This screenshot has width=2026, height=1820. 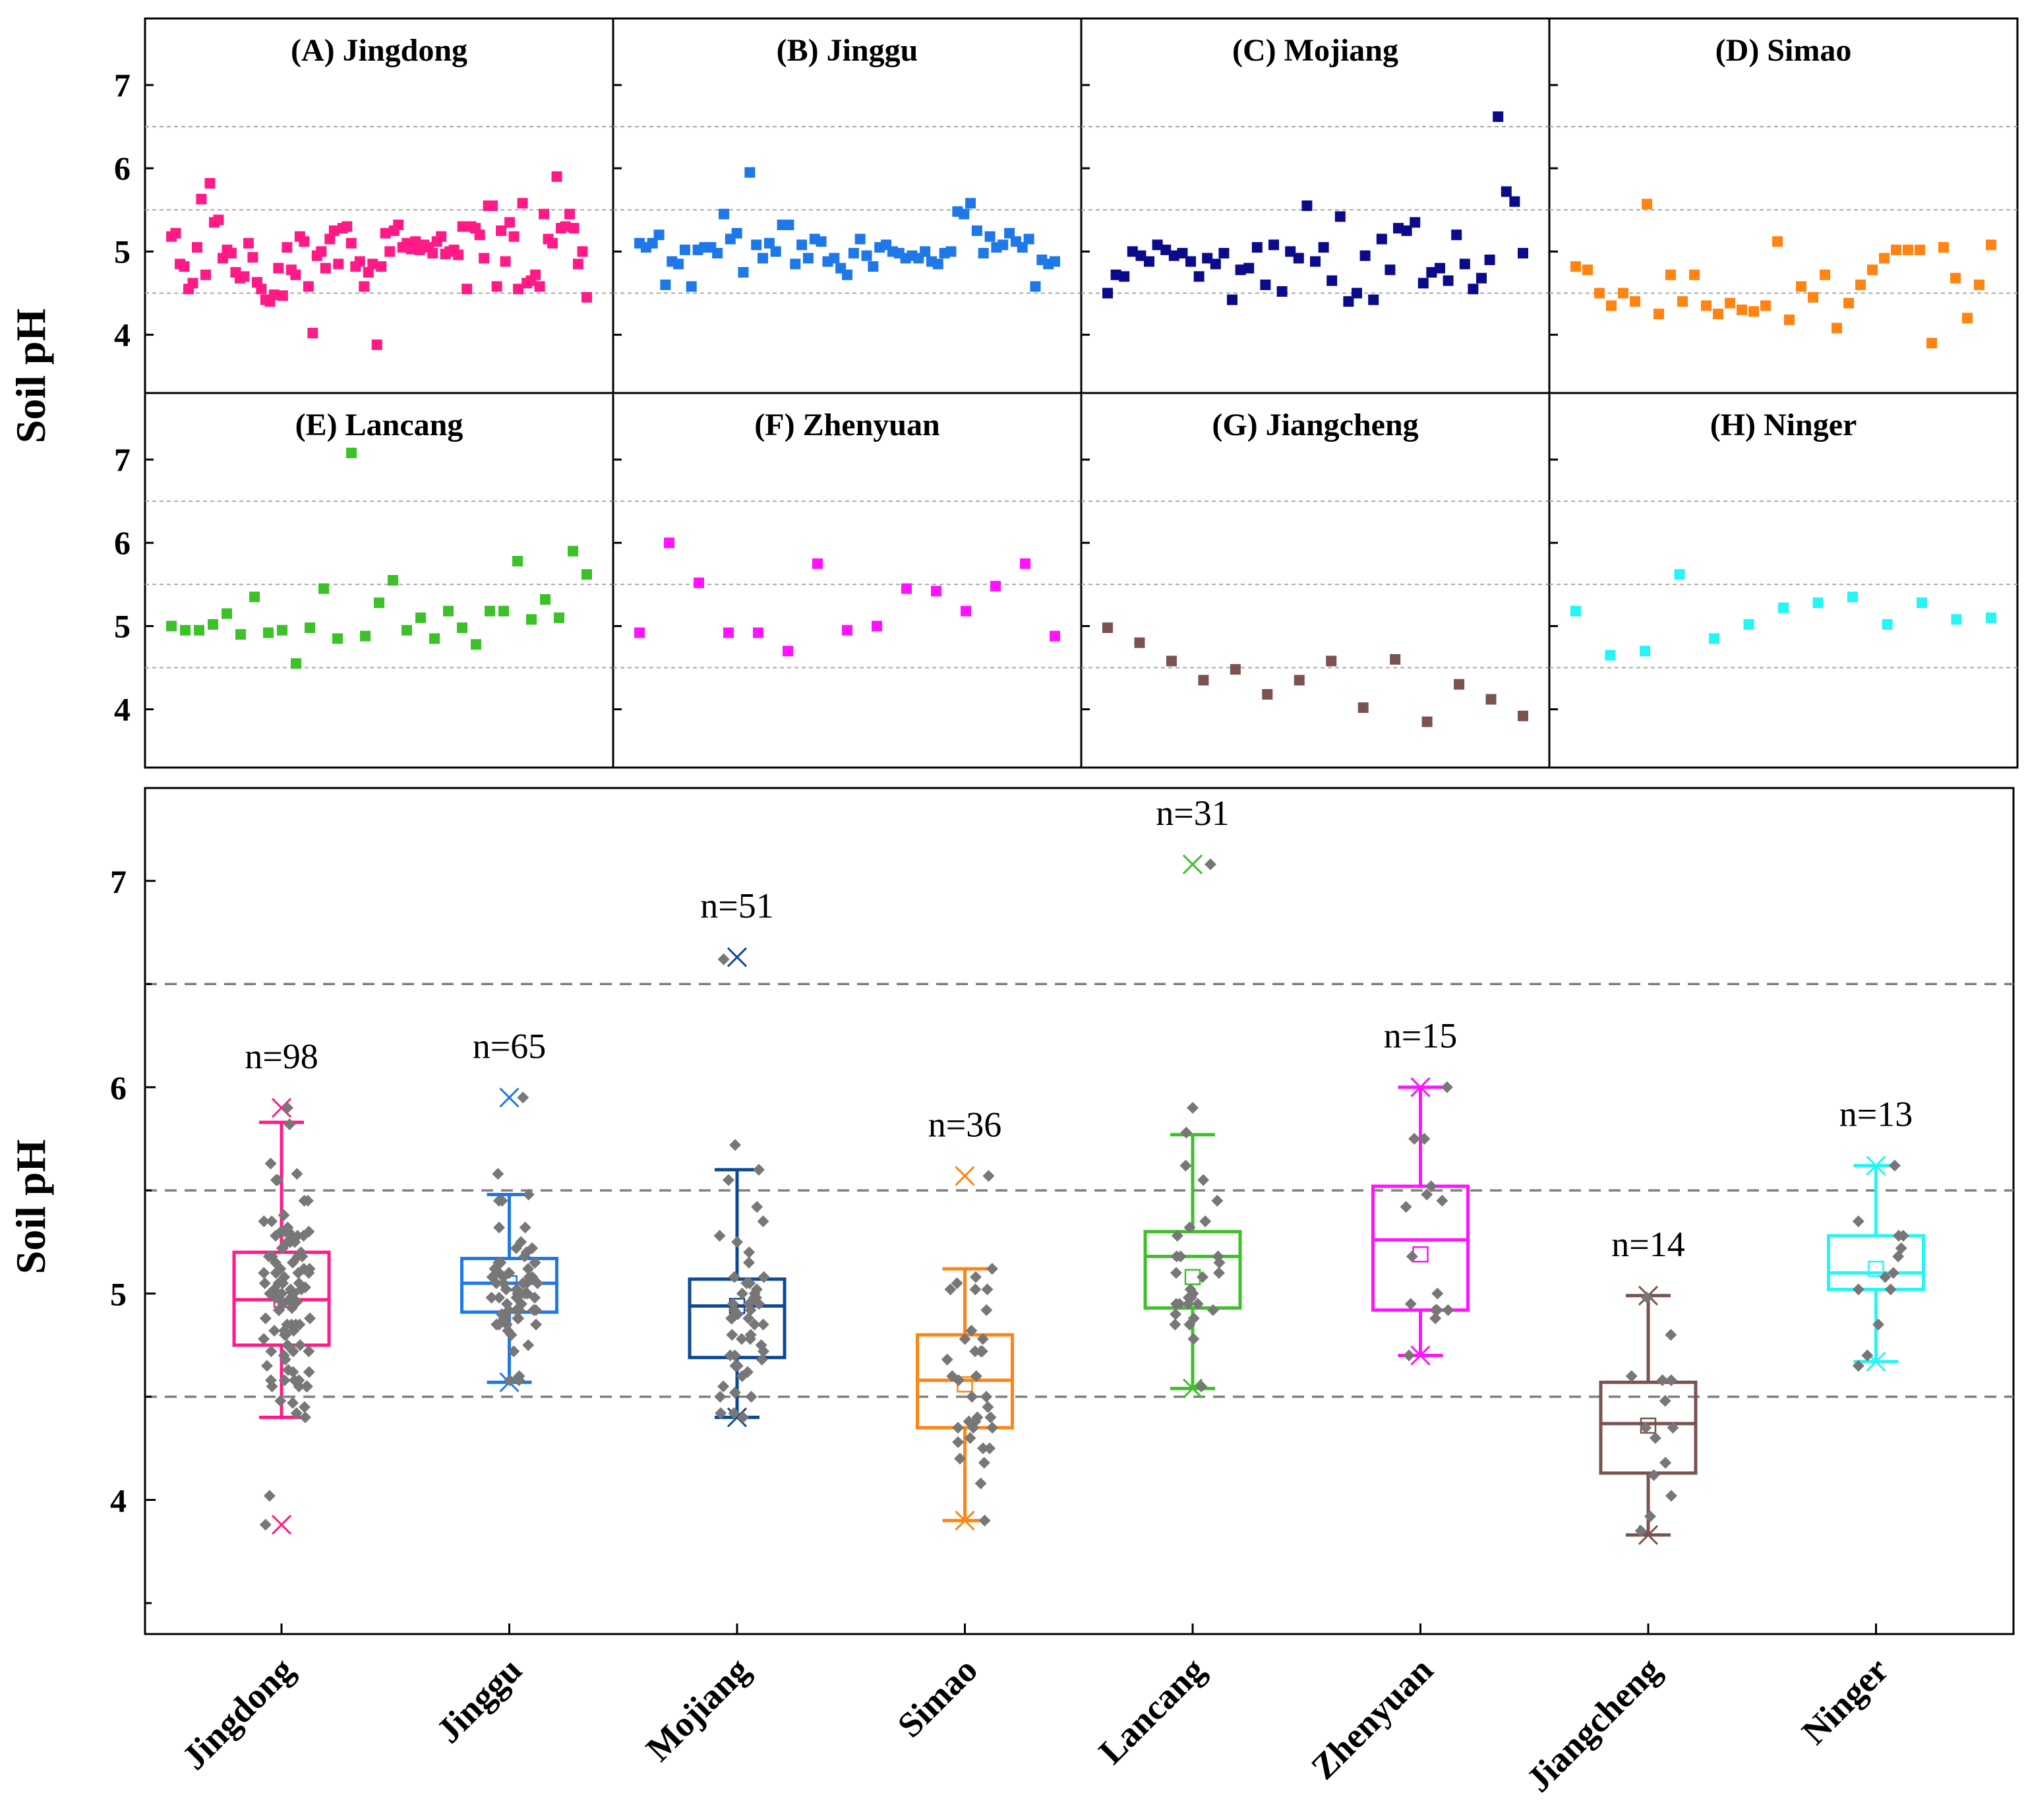 What do you see at coordinates (69, 397) in the screenshot?
I see `scatter-panel-grid: 4 5 6 7 4 5 6 7 Soil pH` at bounding box center [69, 397].